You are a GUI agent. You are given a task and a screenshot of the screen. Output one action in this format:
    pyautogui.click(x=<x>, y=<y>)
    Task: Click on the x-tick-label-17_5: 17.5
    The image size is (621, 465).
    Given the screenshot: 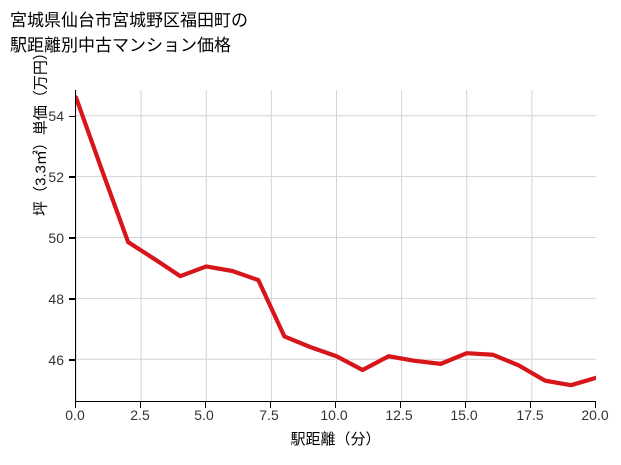 What is the action you would take?
    pyautogui.click(x=530, y=415)
    